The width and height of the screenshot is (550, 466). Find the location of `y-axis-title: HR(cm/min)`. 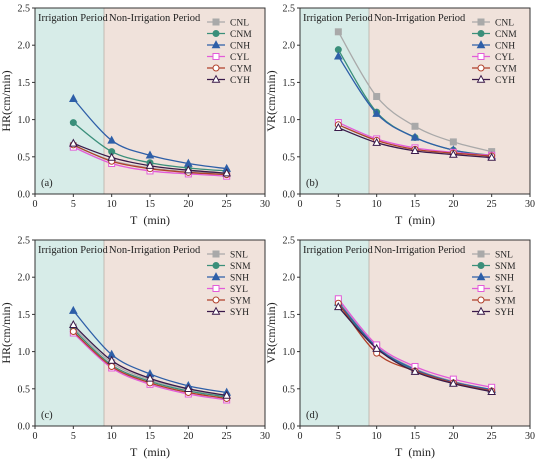

y-axis-title: HR(cm/min) is located at coordinates (6, 100).